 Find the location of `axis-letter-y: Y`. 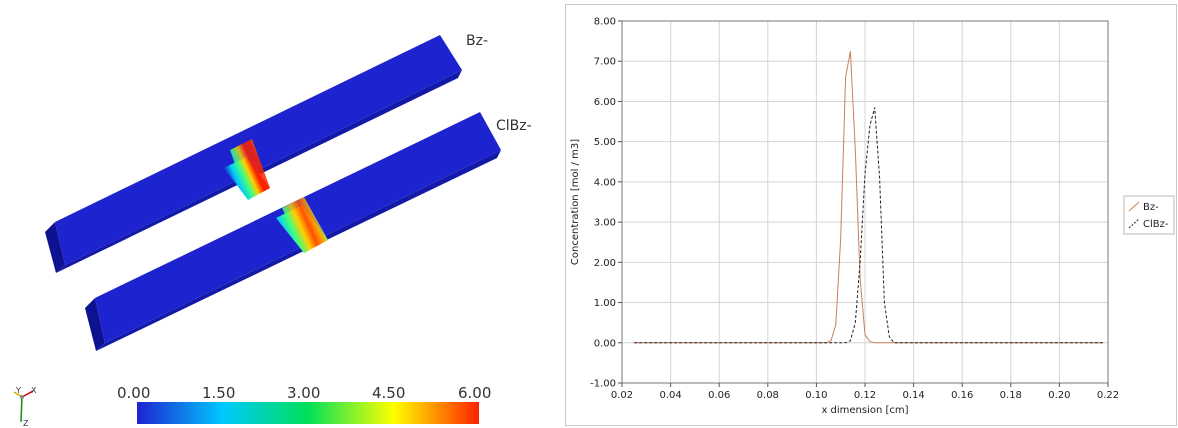

axis-letter-y: Y is located at coordinates (18, 390).